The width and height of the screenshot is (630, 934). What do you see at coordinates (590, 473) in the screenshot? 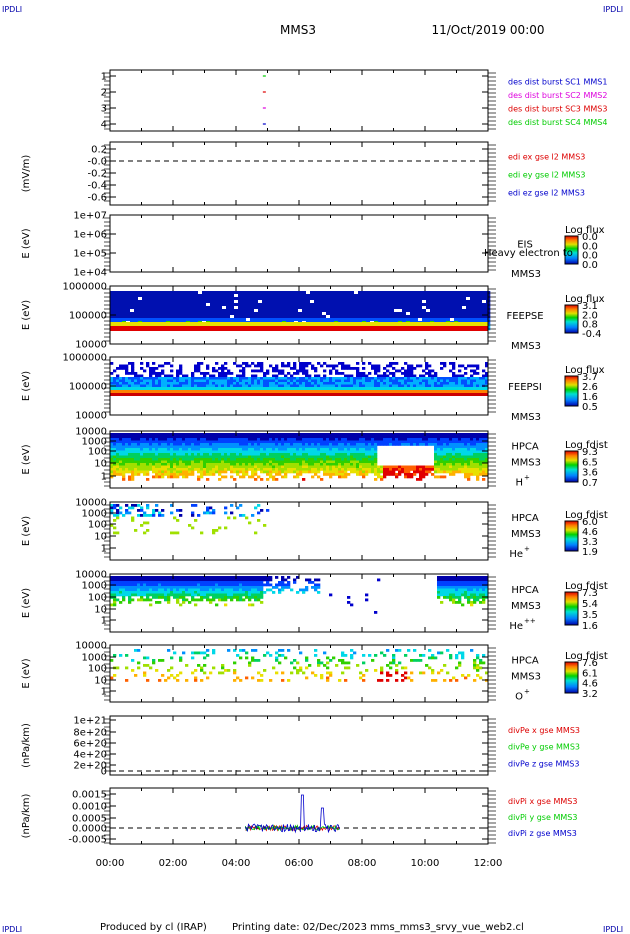
I see `colorbar-tick: 3.6` at bounding box center [590, 473].